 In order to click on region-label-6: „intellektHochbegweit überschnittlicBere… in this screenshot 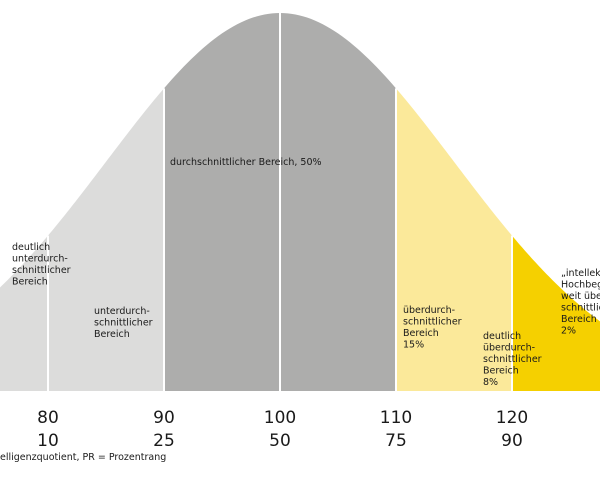, I will do `click(580, 302)`.